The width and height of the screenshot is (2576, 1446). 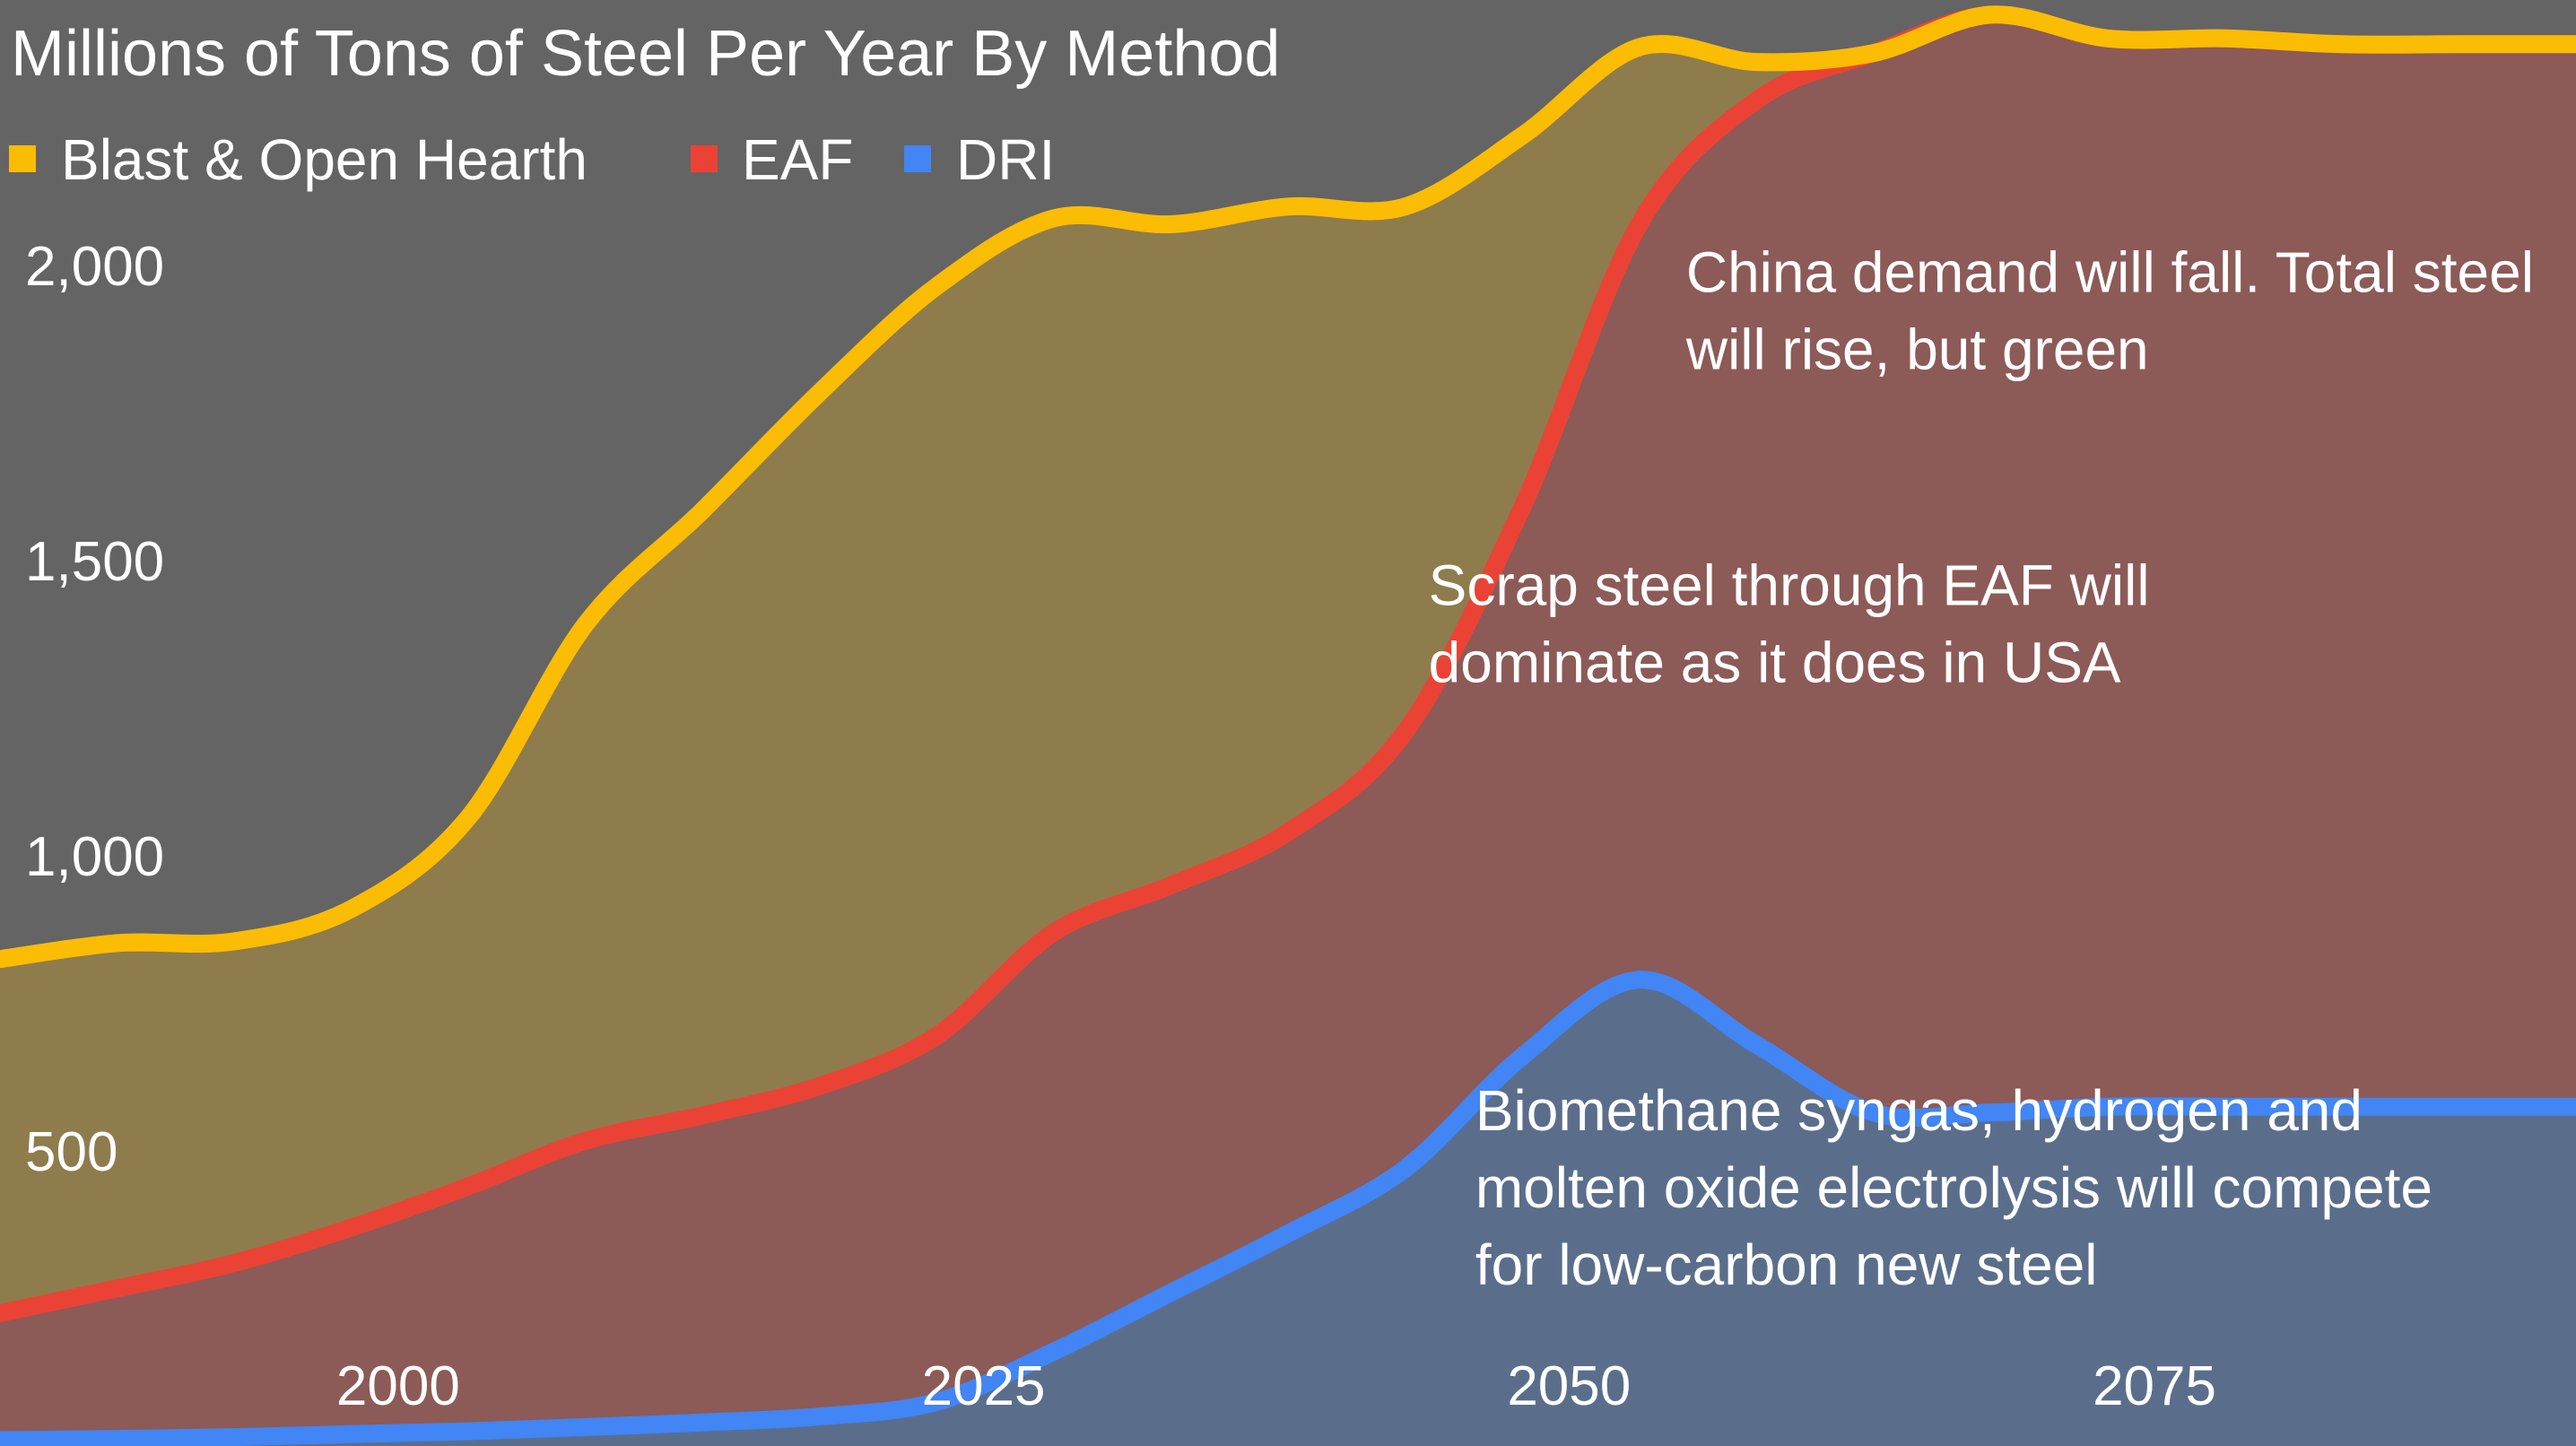 What do you see at coordinates (704, 158) in the screenshot?
I see `legend-swatch-eaf` at bounding box center [704, 158].